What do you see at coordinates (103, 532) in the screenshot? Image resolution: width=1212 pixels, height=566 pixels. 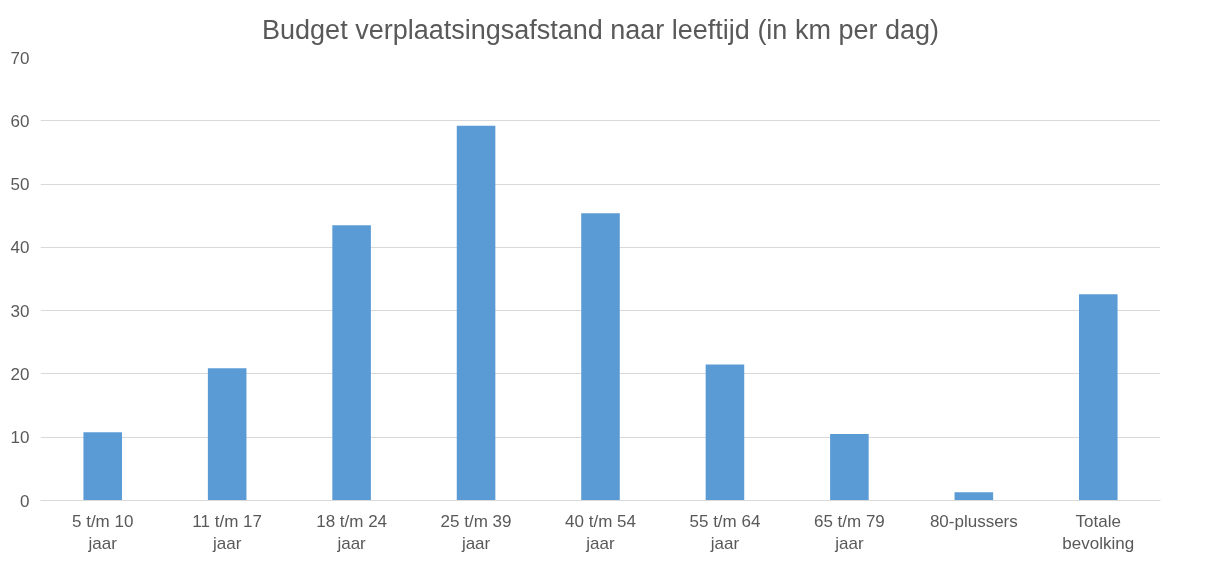 I see `x-tick-label: 5 t/m 10 jaar` at bounding box center [103, 532].